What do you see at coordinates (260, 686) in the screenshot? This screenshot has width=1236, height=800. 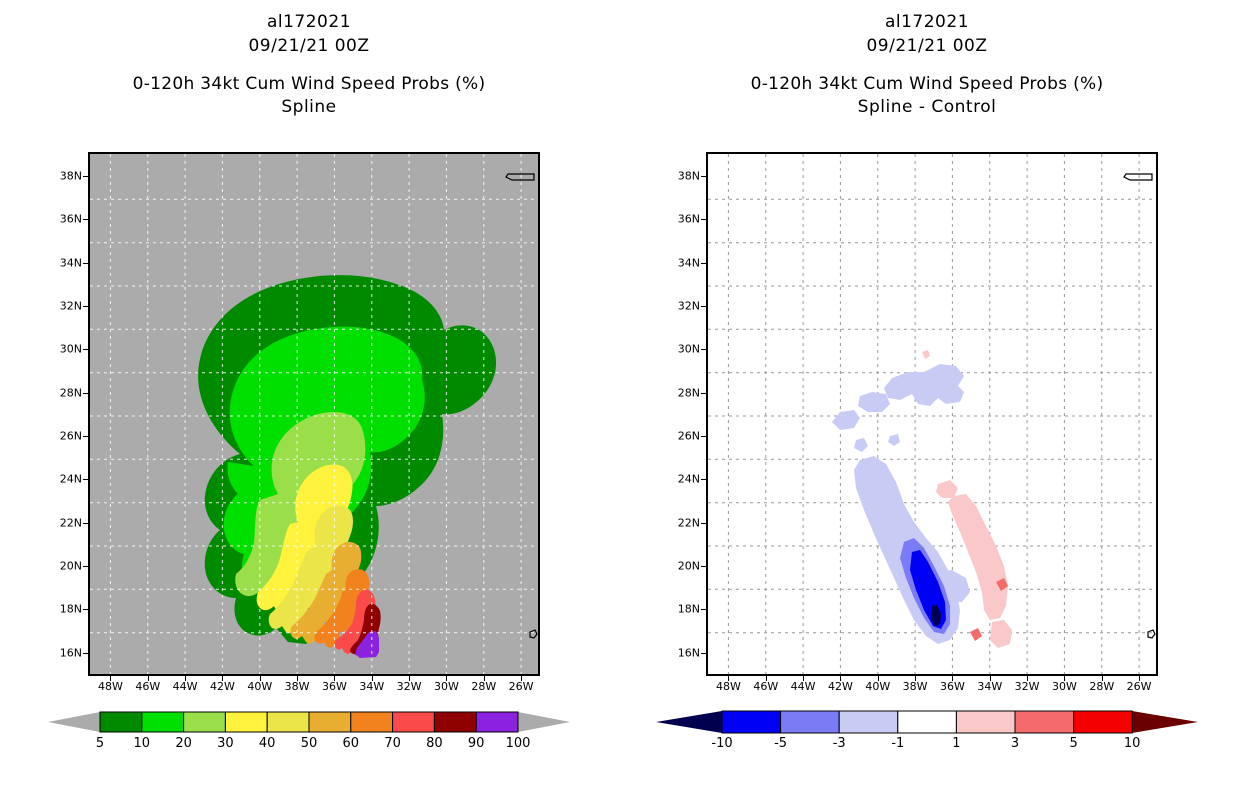 I see `xtick-label: 40W` at bounding box center [260, 686].